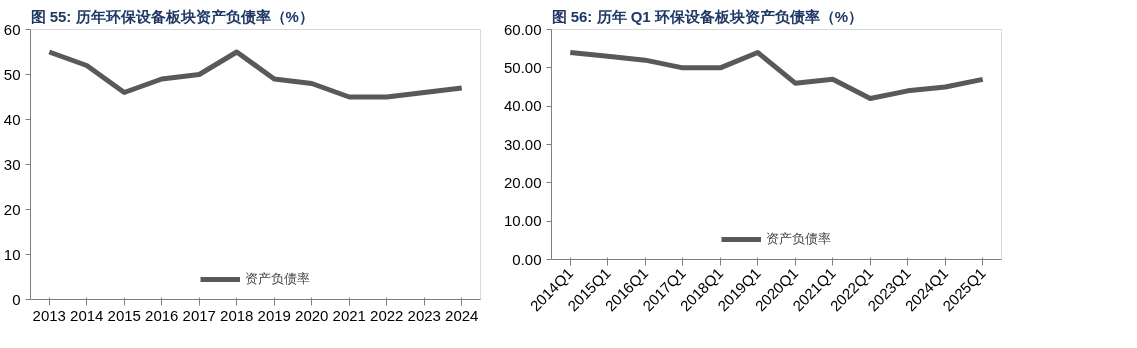 The width and height of the screenshot is (1137, 348). I want to click on x-tick-label: 2015, so click(124, 315).